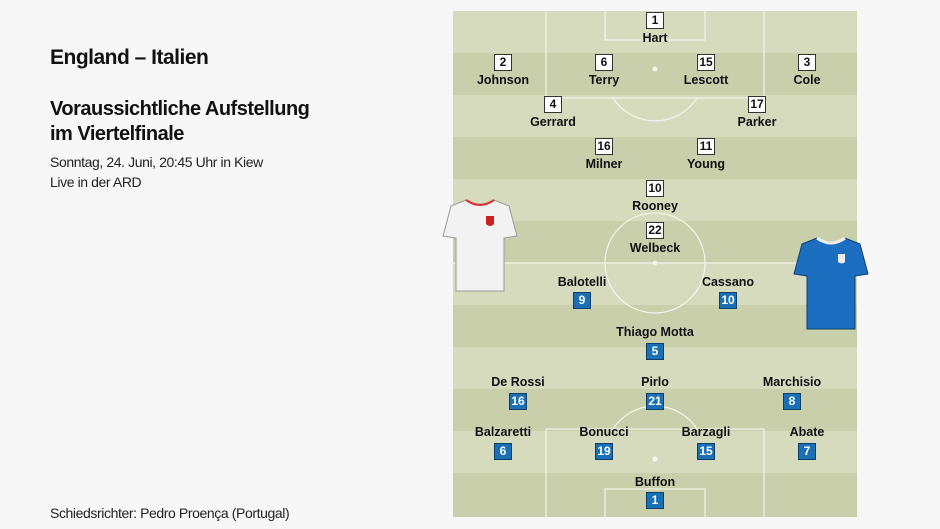 This screenshot has height=529, width=940. I want to click on subtitle-line2: im Viertelfinale, so click(117, 134).